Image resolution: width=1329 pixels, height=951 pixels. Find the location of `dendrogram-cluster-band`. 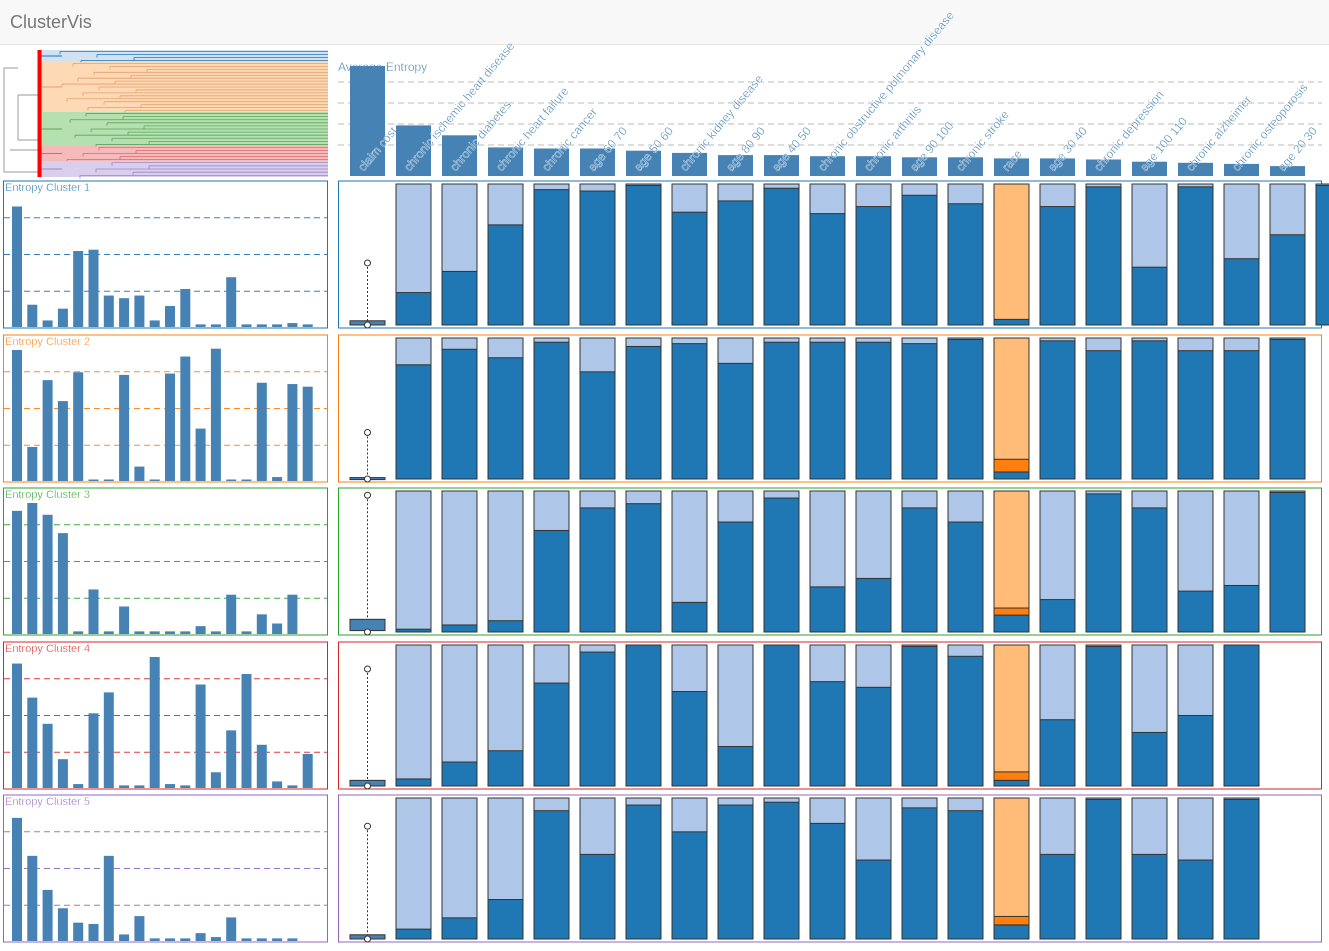

dendrogram-cluster-band is located at coordinates (184, 56).